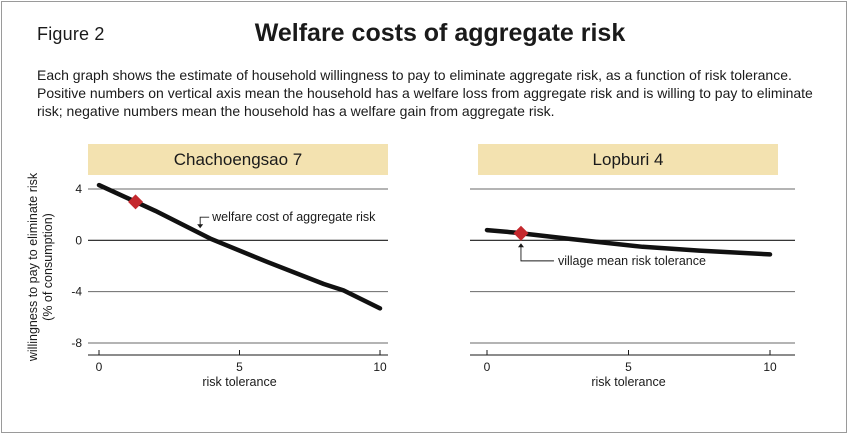 This screenshot has height=436, width=850. Describe the element at coordinates (770, 367) in the screenshot. I see `x-tick-label-lopburi: 10` at that location.